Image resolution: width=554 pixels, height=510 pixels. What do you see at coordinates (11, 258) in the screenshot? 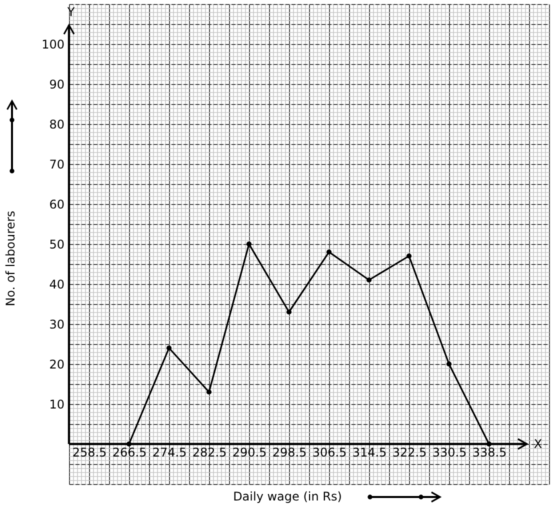
I see `y-axis-title: No. of labourers` at bounding box center [11, 258].